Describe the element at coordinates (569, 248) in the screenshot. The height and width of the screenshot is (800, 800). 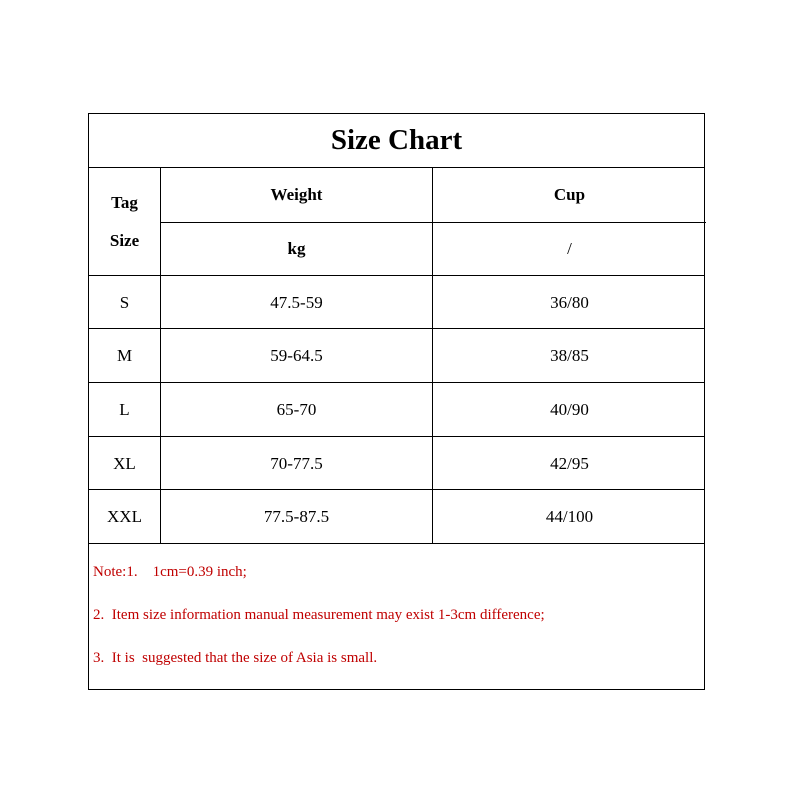
I see `header-cup-unit: /` at that location.